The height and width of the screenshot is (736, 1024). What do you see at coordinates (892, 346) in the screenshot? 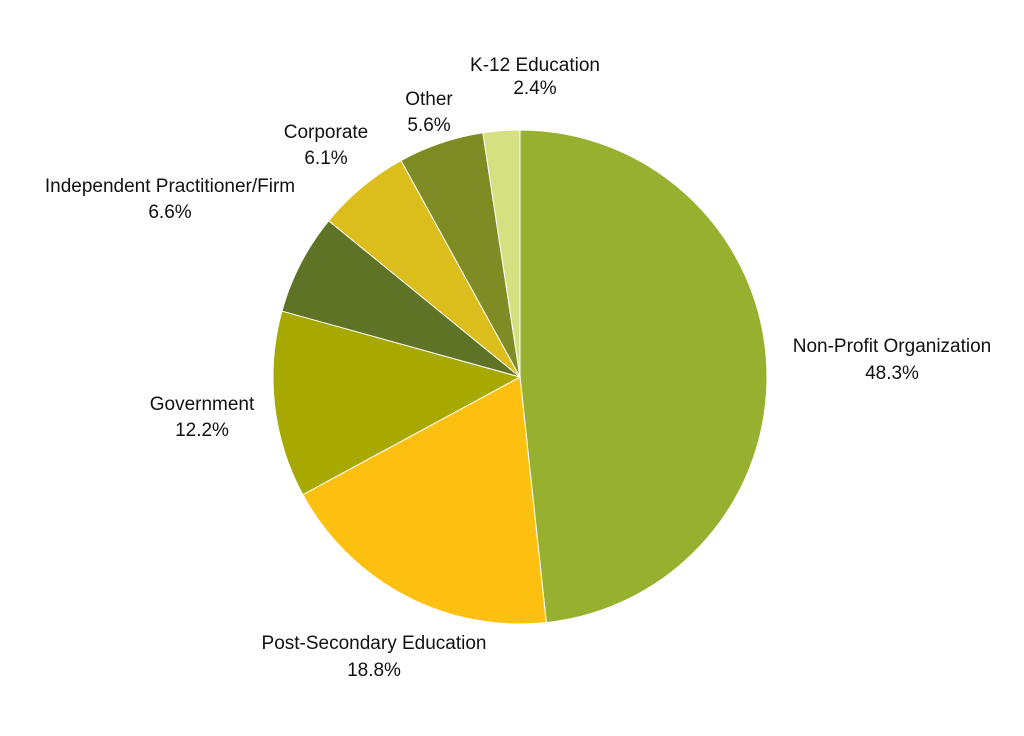
I see `slice-label-non-profit-organization: Non-Profit Organization` at bounding box center [892, 346].